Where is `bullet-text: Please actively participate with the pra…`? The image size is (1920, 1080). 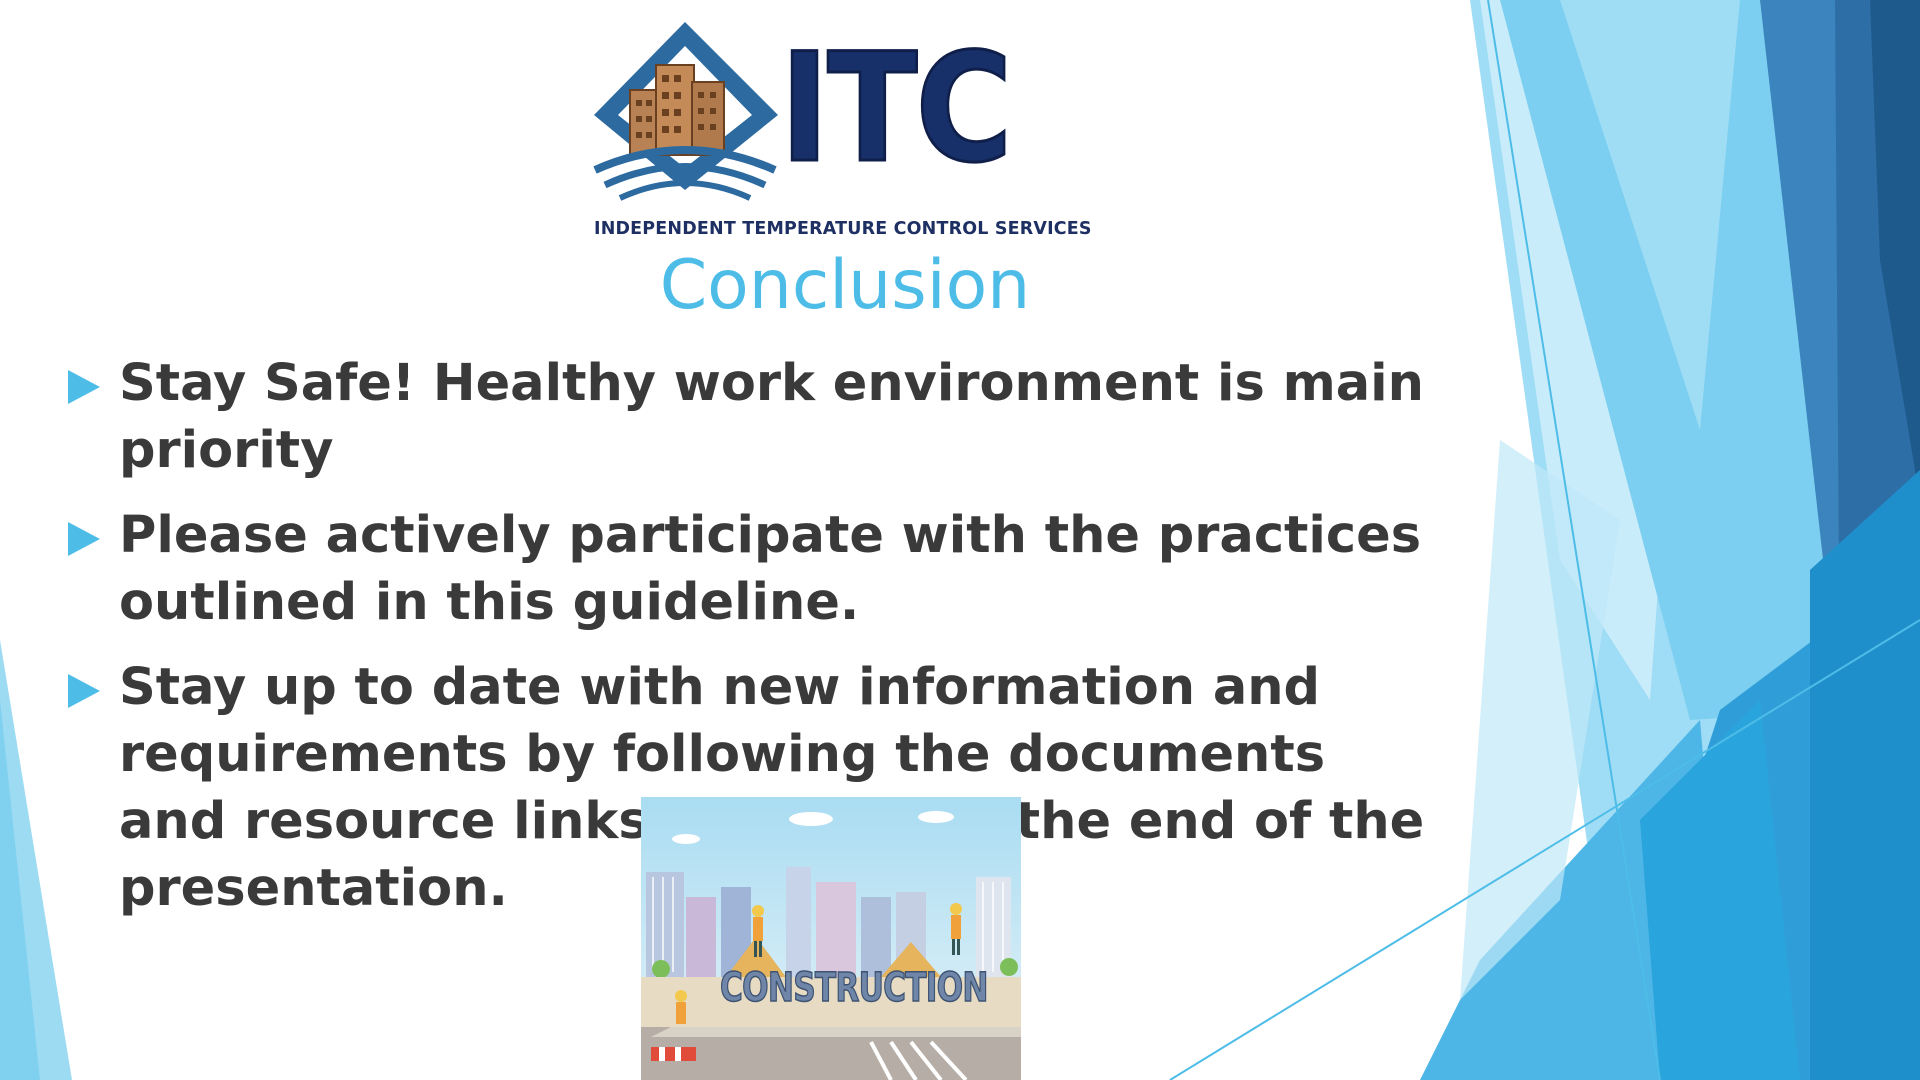 bullet-text: Please actively participate with the pra… is located at coordinates (770, 569).